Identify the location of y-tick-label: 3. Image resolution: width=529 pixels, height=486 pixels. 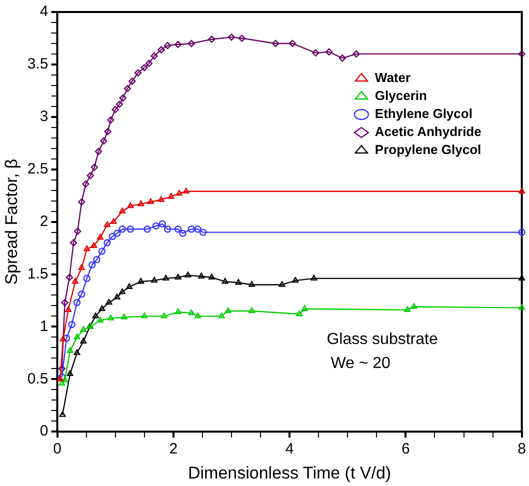
(44, 117).